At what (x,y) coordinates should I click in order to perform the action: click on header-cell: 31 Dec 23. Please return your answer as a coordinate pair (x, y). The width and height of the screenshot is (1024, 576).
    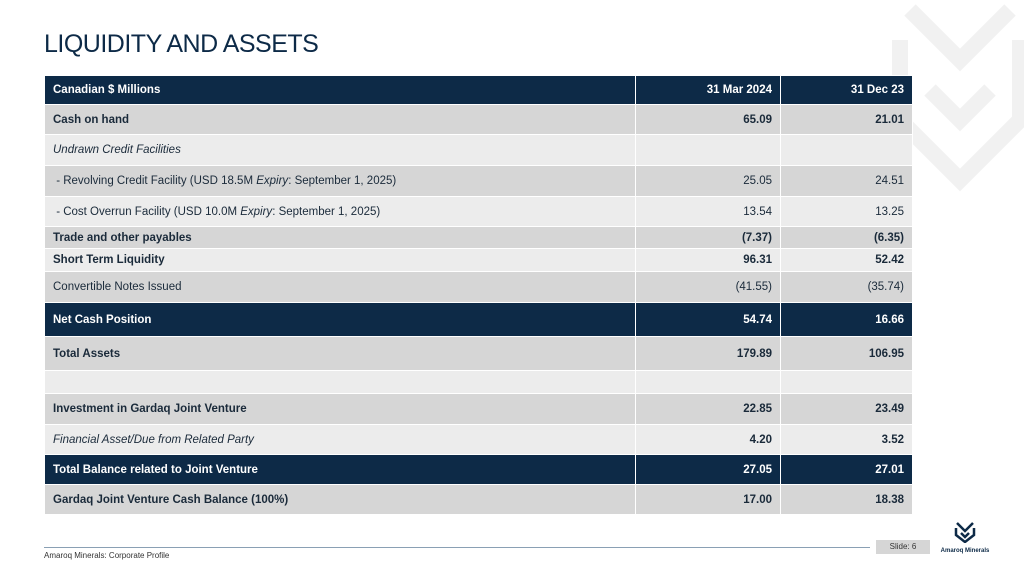
    Looking at the image, I should click on (846, 90).